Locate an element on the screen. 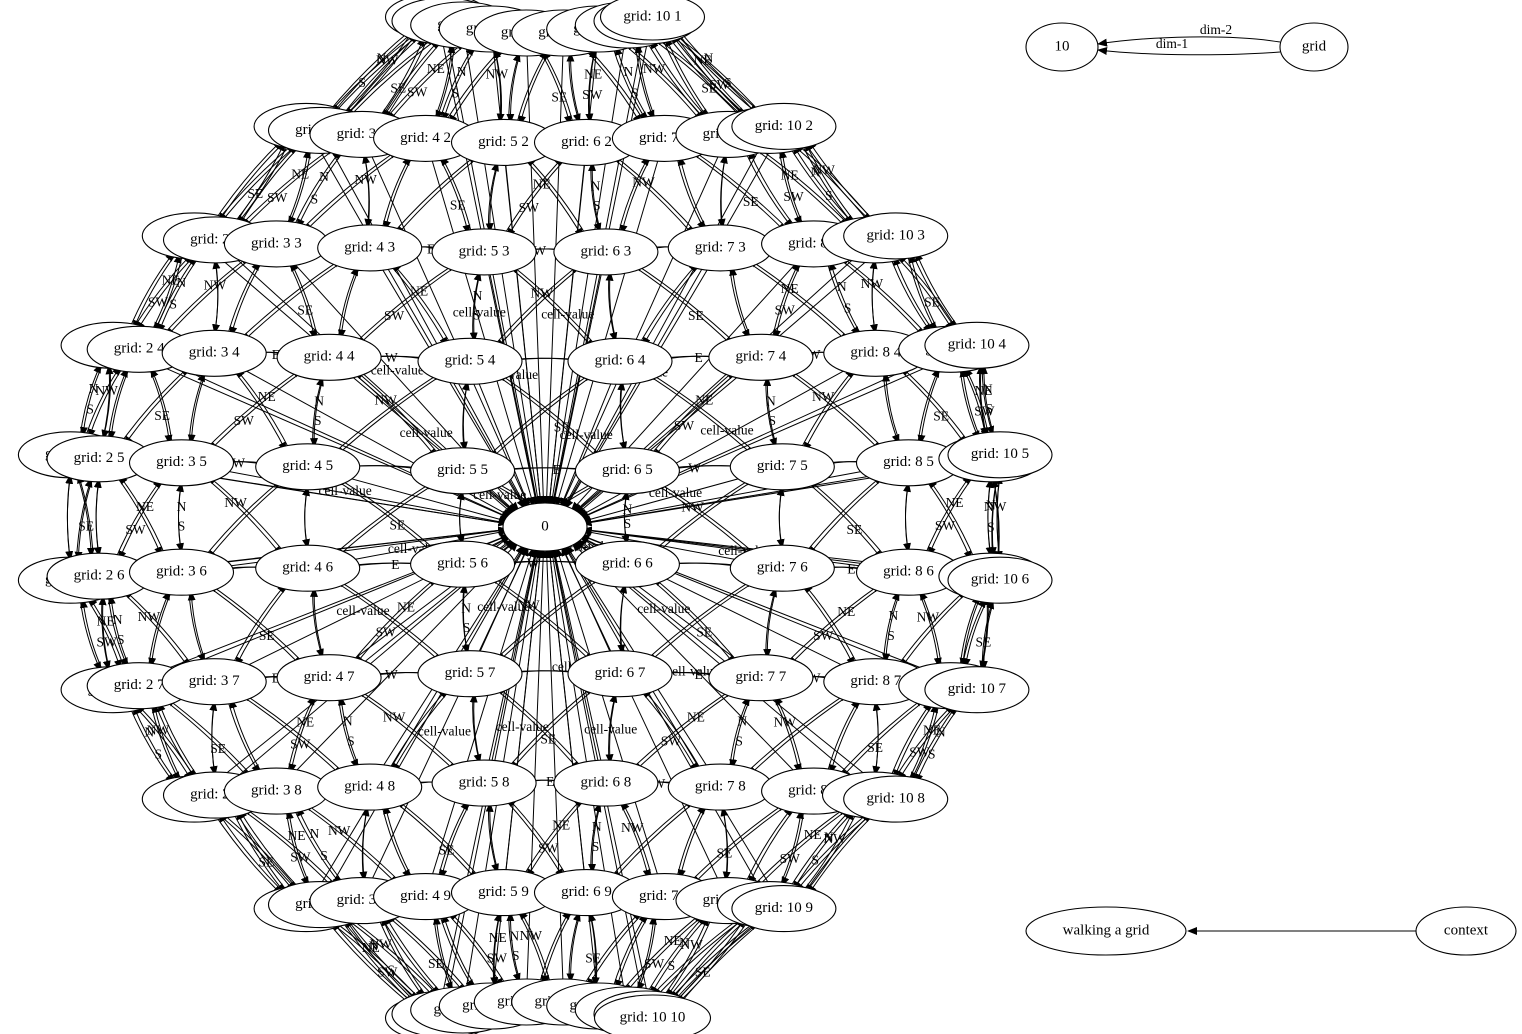  grid-cell-node-label: grid: 2 7 is located at coordinates (139, 685).